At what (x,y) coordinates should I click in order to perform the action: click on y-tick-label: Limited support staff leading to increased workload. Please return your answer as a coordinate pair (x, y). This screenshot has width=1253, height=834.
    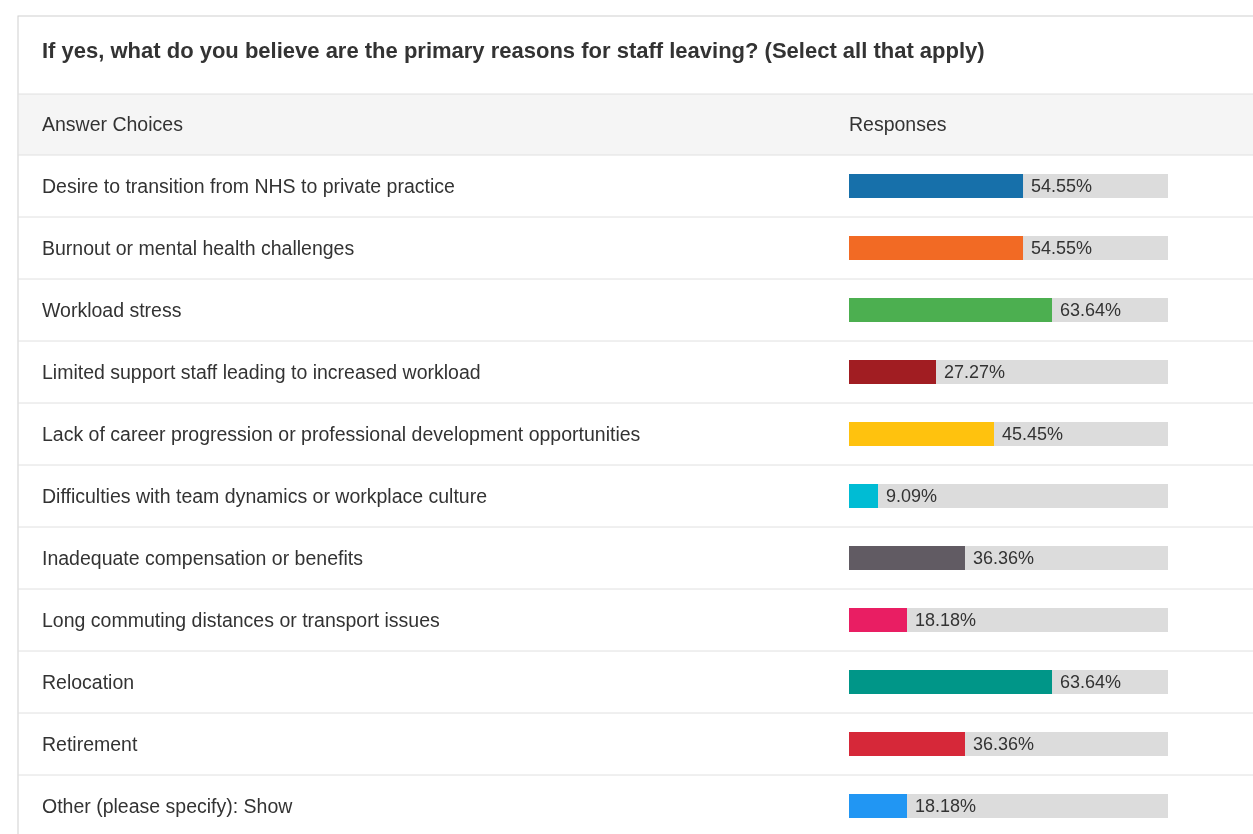
    Looking at the image, I should click on (261, 371).